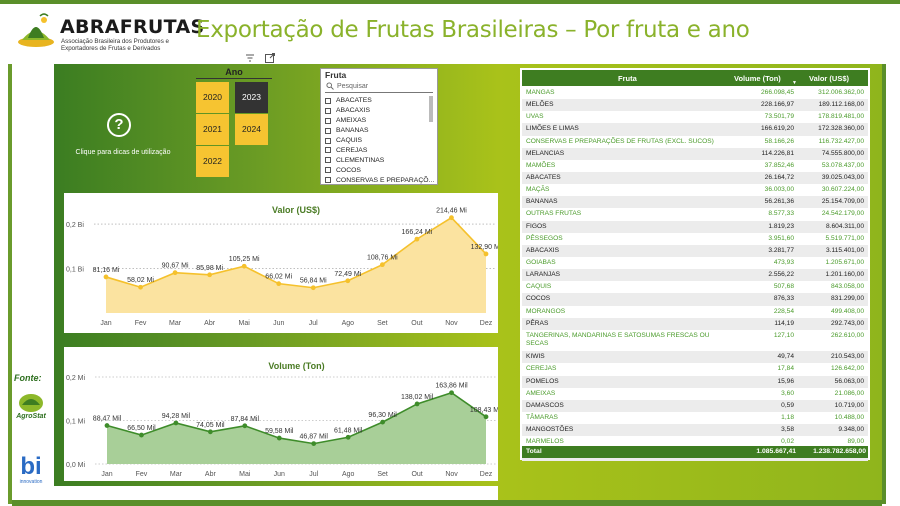  Describe the element at coordinates (251, 97) in the screenshot. I see `year-button-2023: 2023` at that location.